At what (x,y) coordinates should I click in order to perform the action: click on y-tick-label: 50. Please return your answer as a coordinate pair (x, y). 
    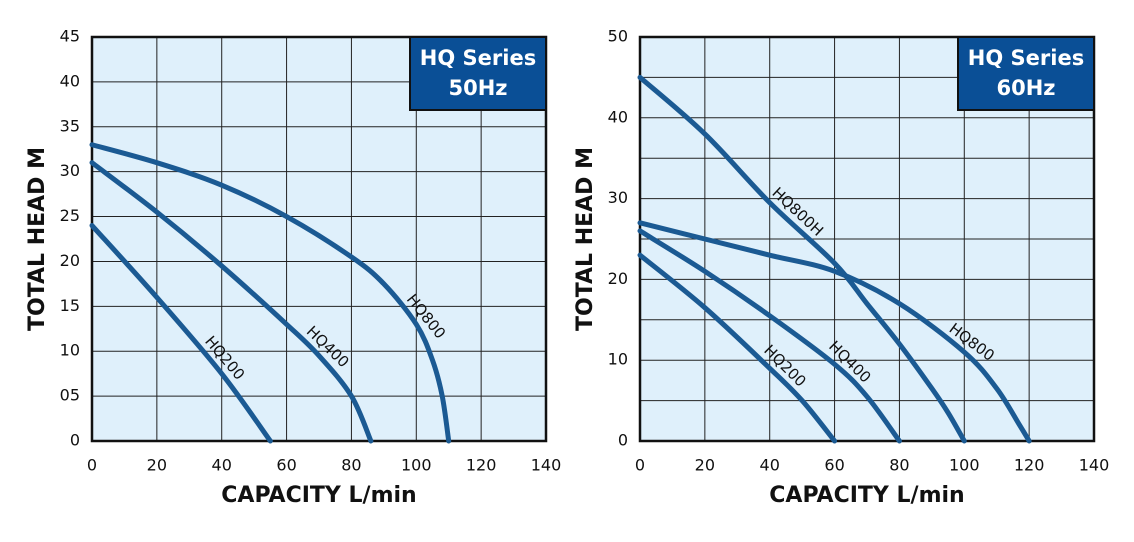
    Looking at the image, I should click on (618, 36).